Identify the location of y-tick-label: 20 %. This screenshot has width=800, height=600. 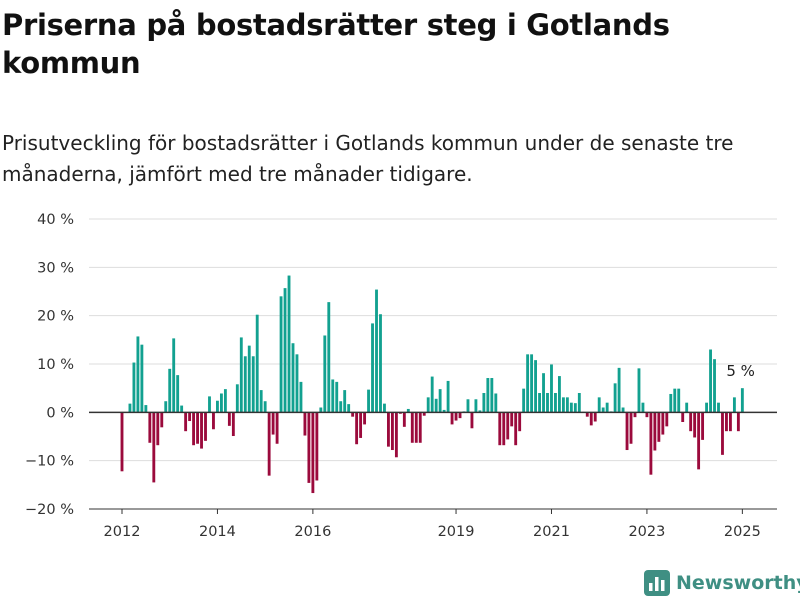
(55, 317).